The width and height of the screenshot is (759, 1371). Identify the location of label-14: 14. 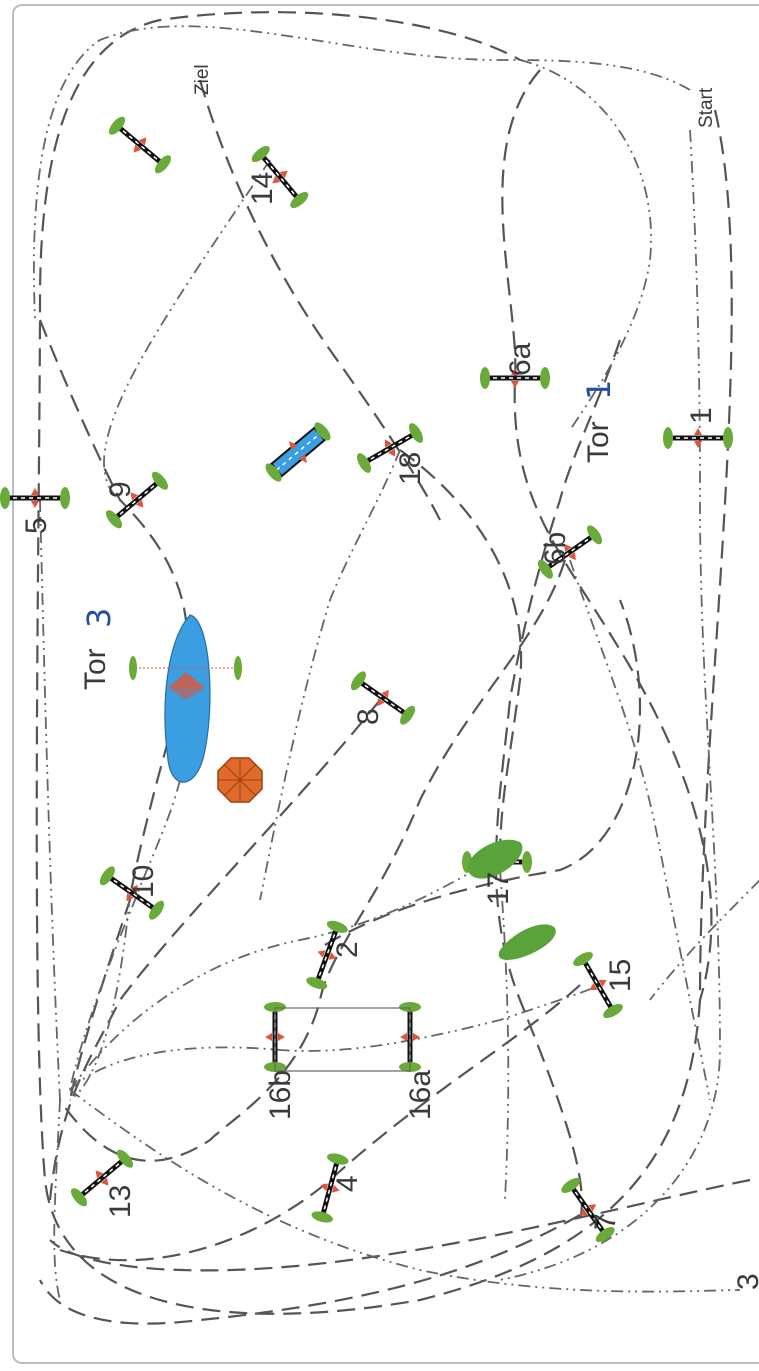
(262, 188).